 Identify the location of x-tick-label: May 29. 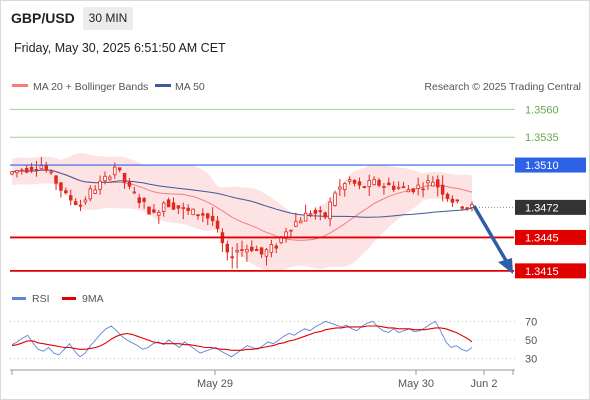
(215, 384).